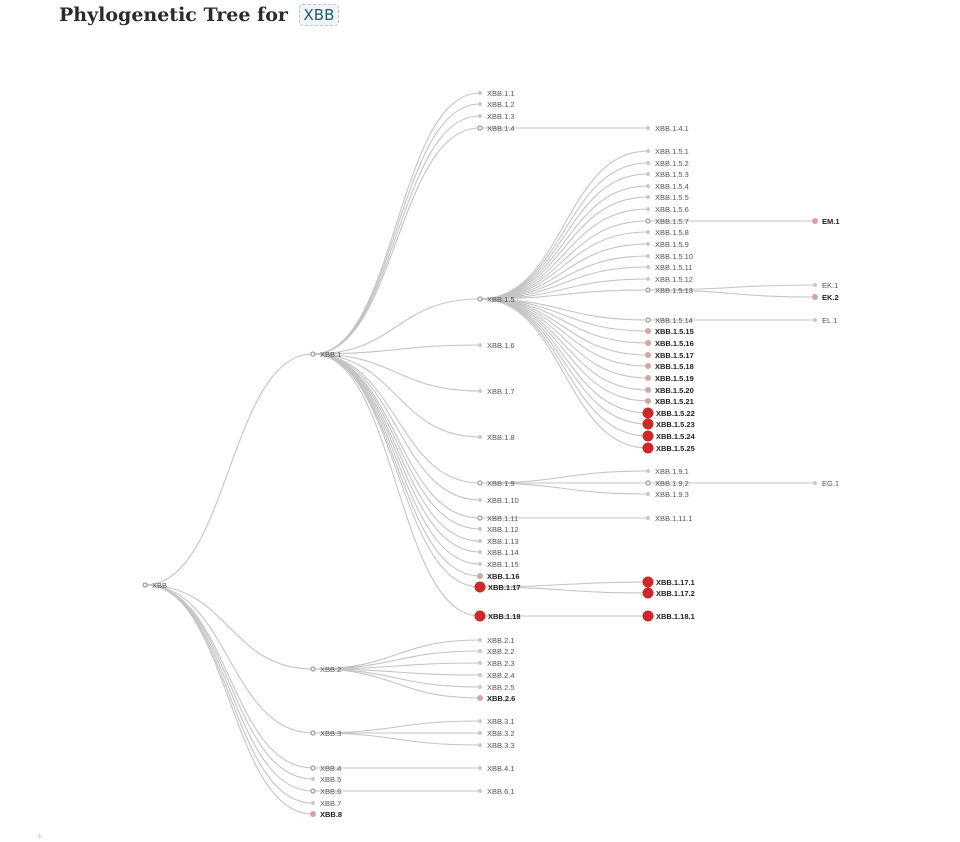 This screenshot has height=842, width=960. What do you see at coordinates (496, 721) in the screenshot?
I see `node-xbb-3-1: XBB.3.1` at bounding box center [496, 721].